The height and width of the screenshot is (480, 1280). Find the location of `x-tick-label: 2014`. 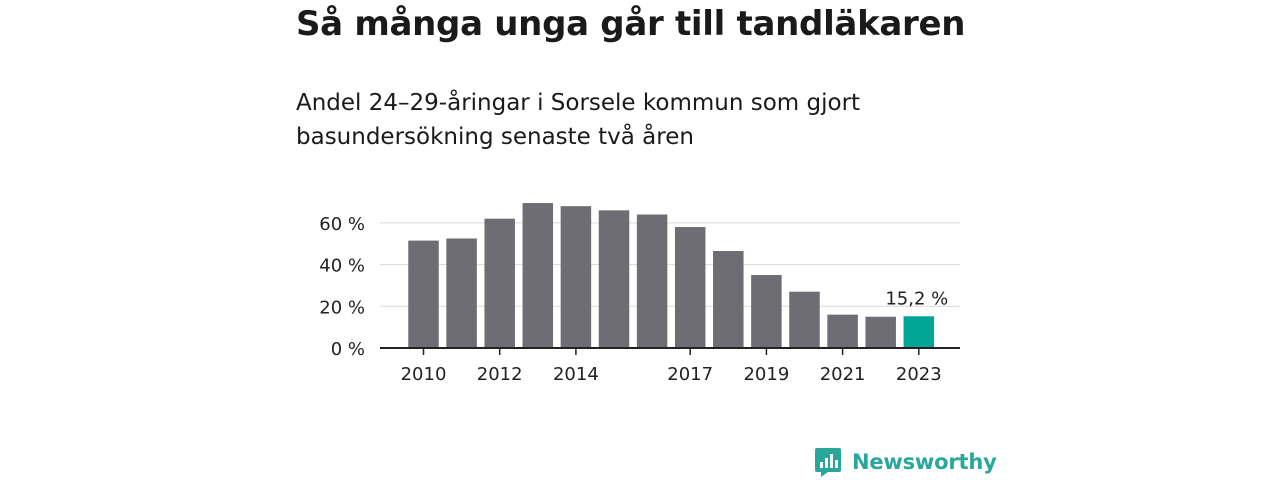

x-tick-label: 2014 is located at coordinates (576, 374).